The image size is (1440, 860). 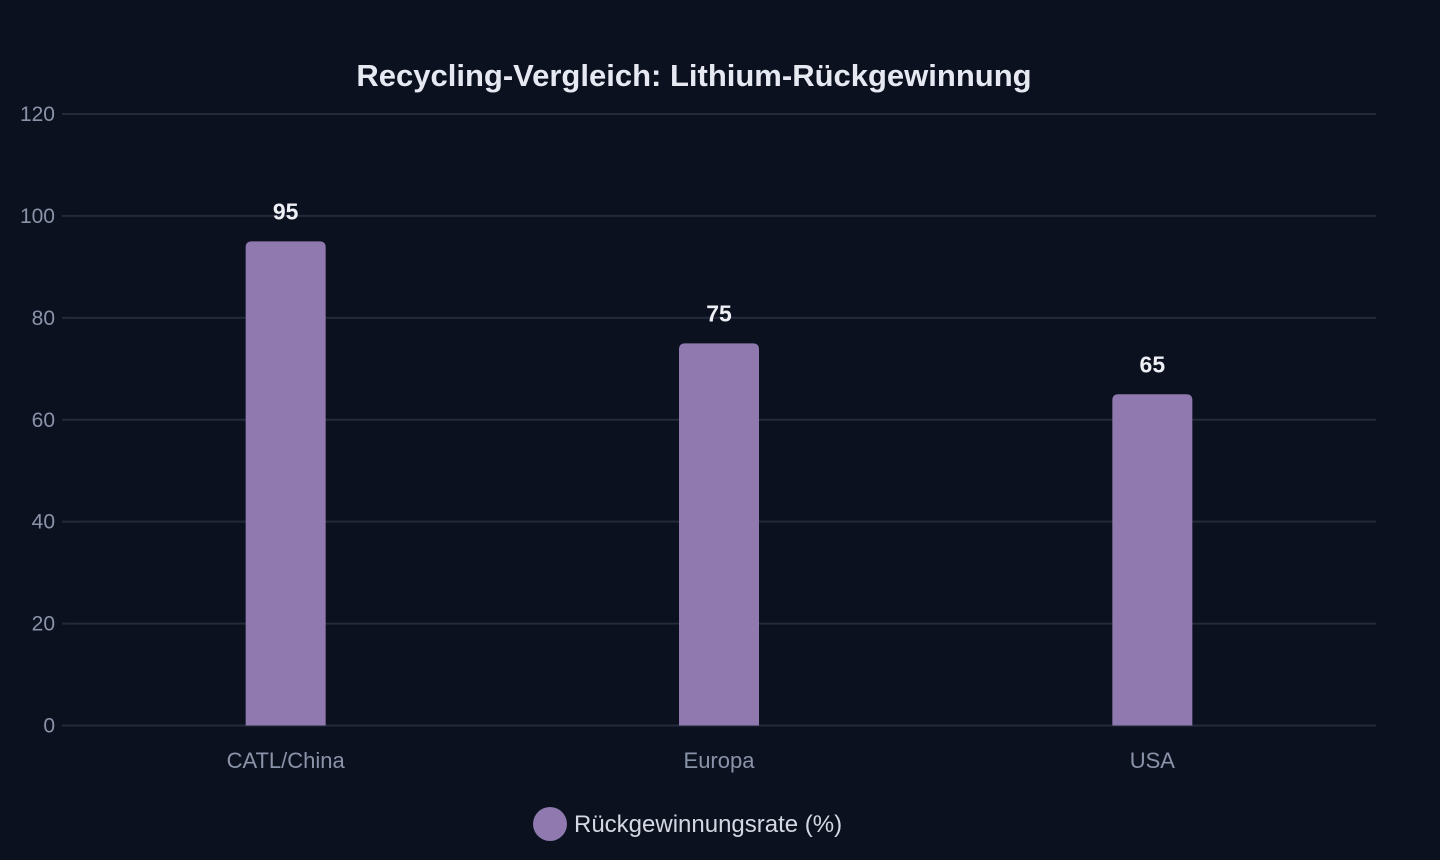 I want to click on x-tick-label: USA, so click(x=1153, y=760).